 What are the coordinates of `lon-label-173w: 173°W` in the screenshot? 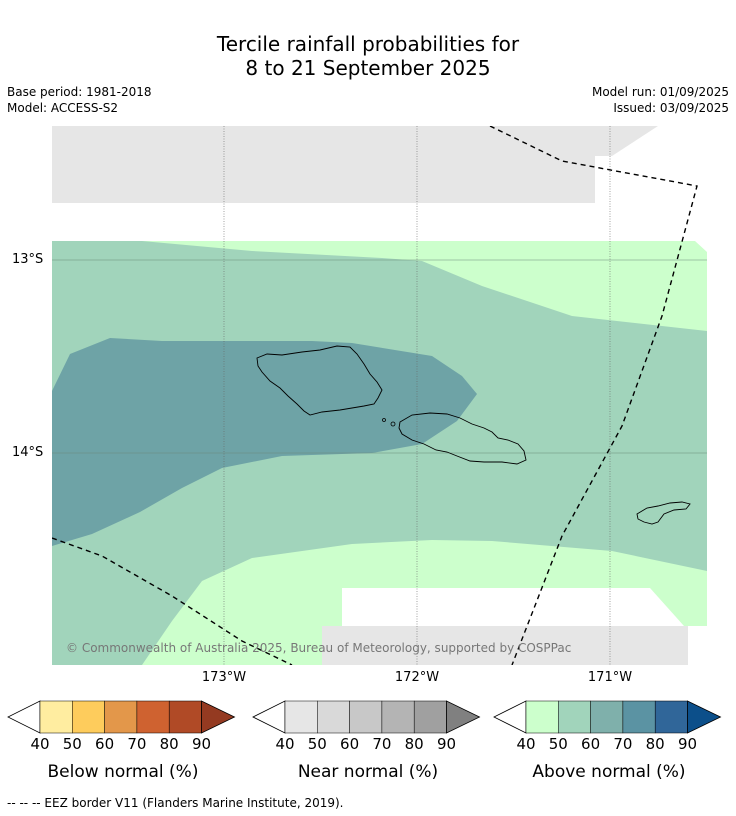 It's located at (224, 677).